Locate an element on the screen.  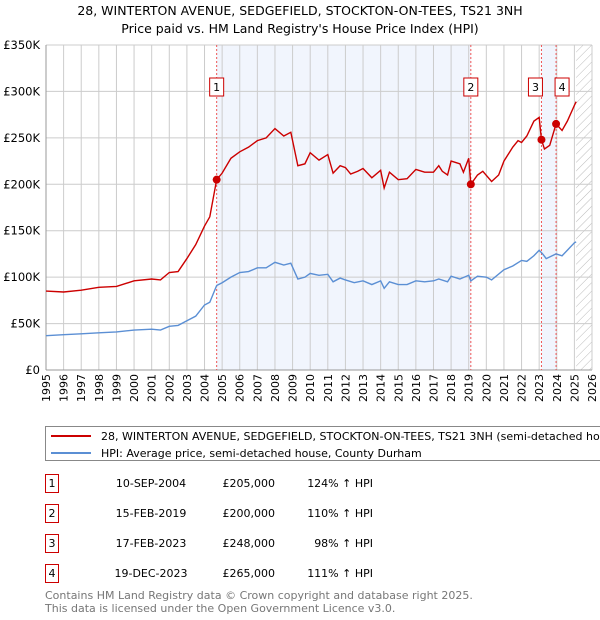
sale-label: 1 is located at coordinates (216, 87).